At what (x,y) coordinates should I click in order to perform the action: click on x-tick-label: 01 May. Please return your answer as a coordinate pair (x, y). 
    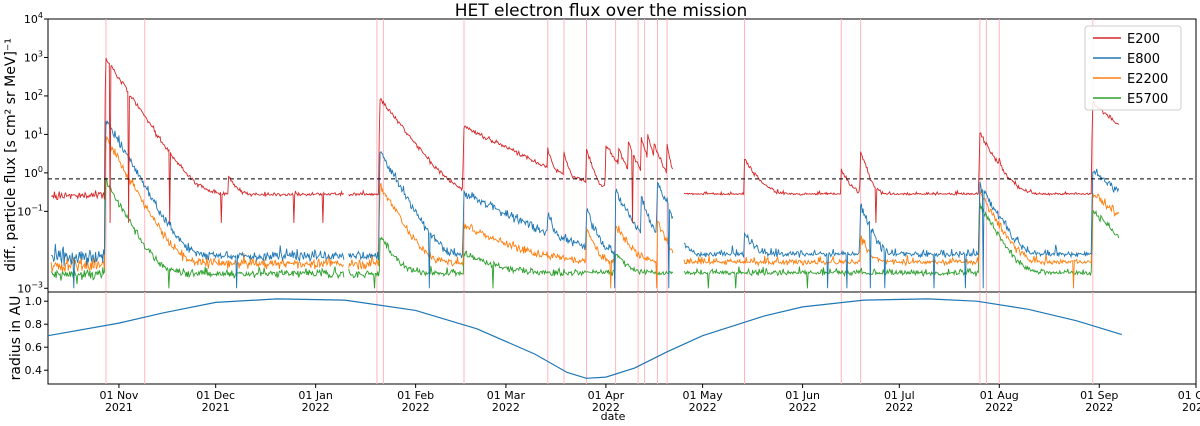
    Looking at the image, I should click on (702, 395).